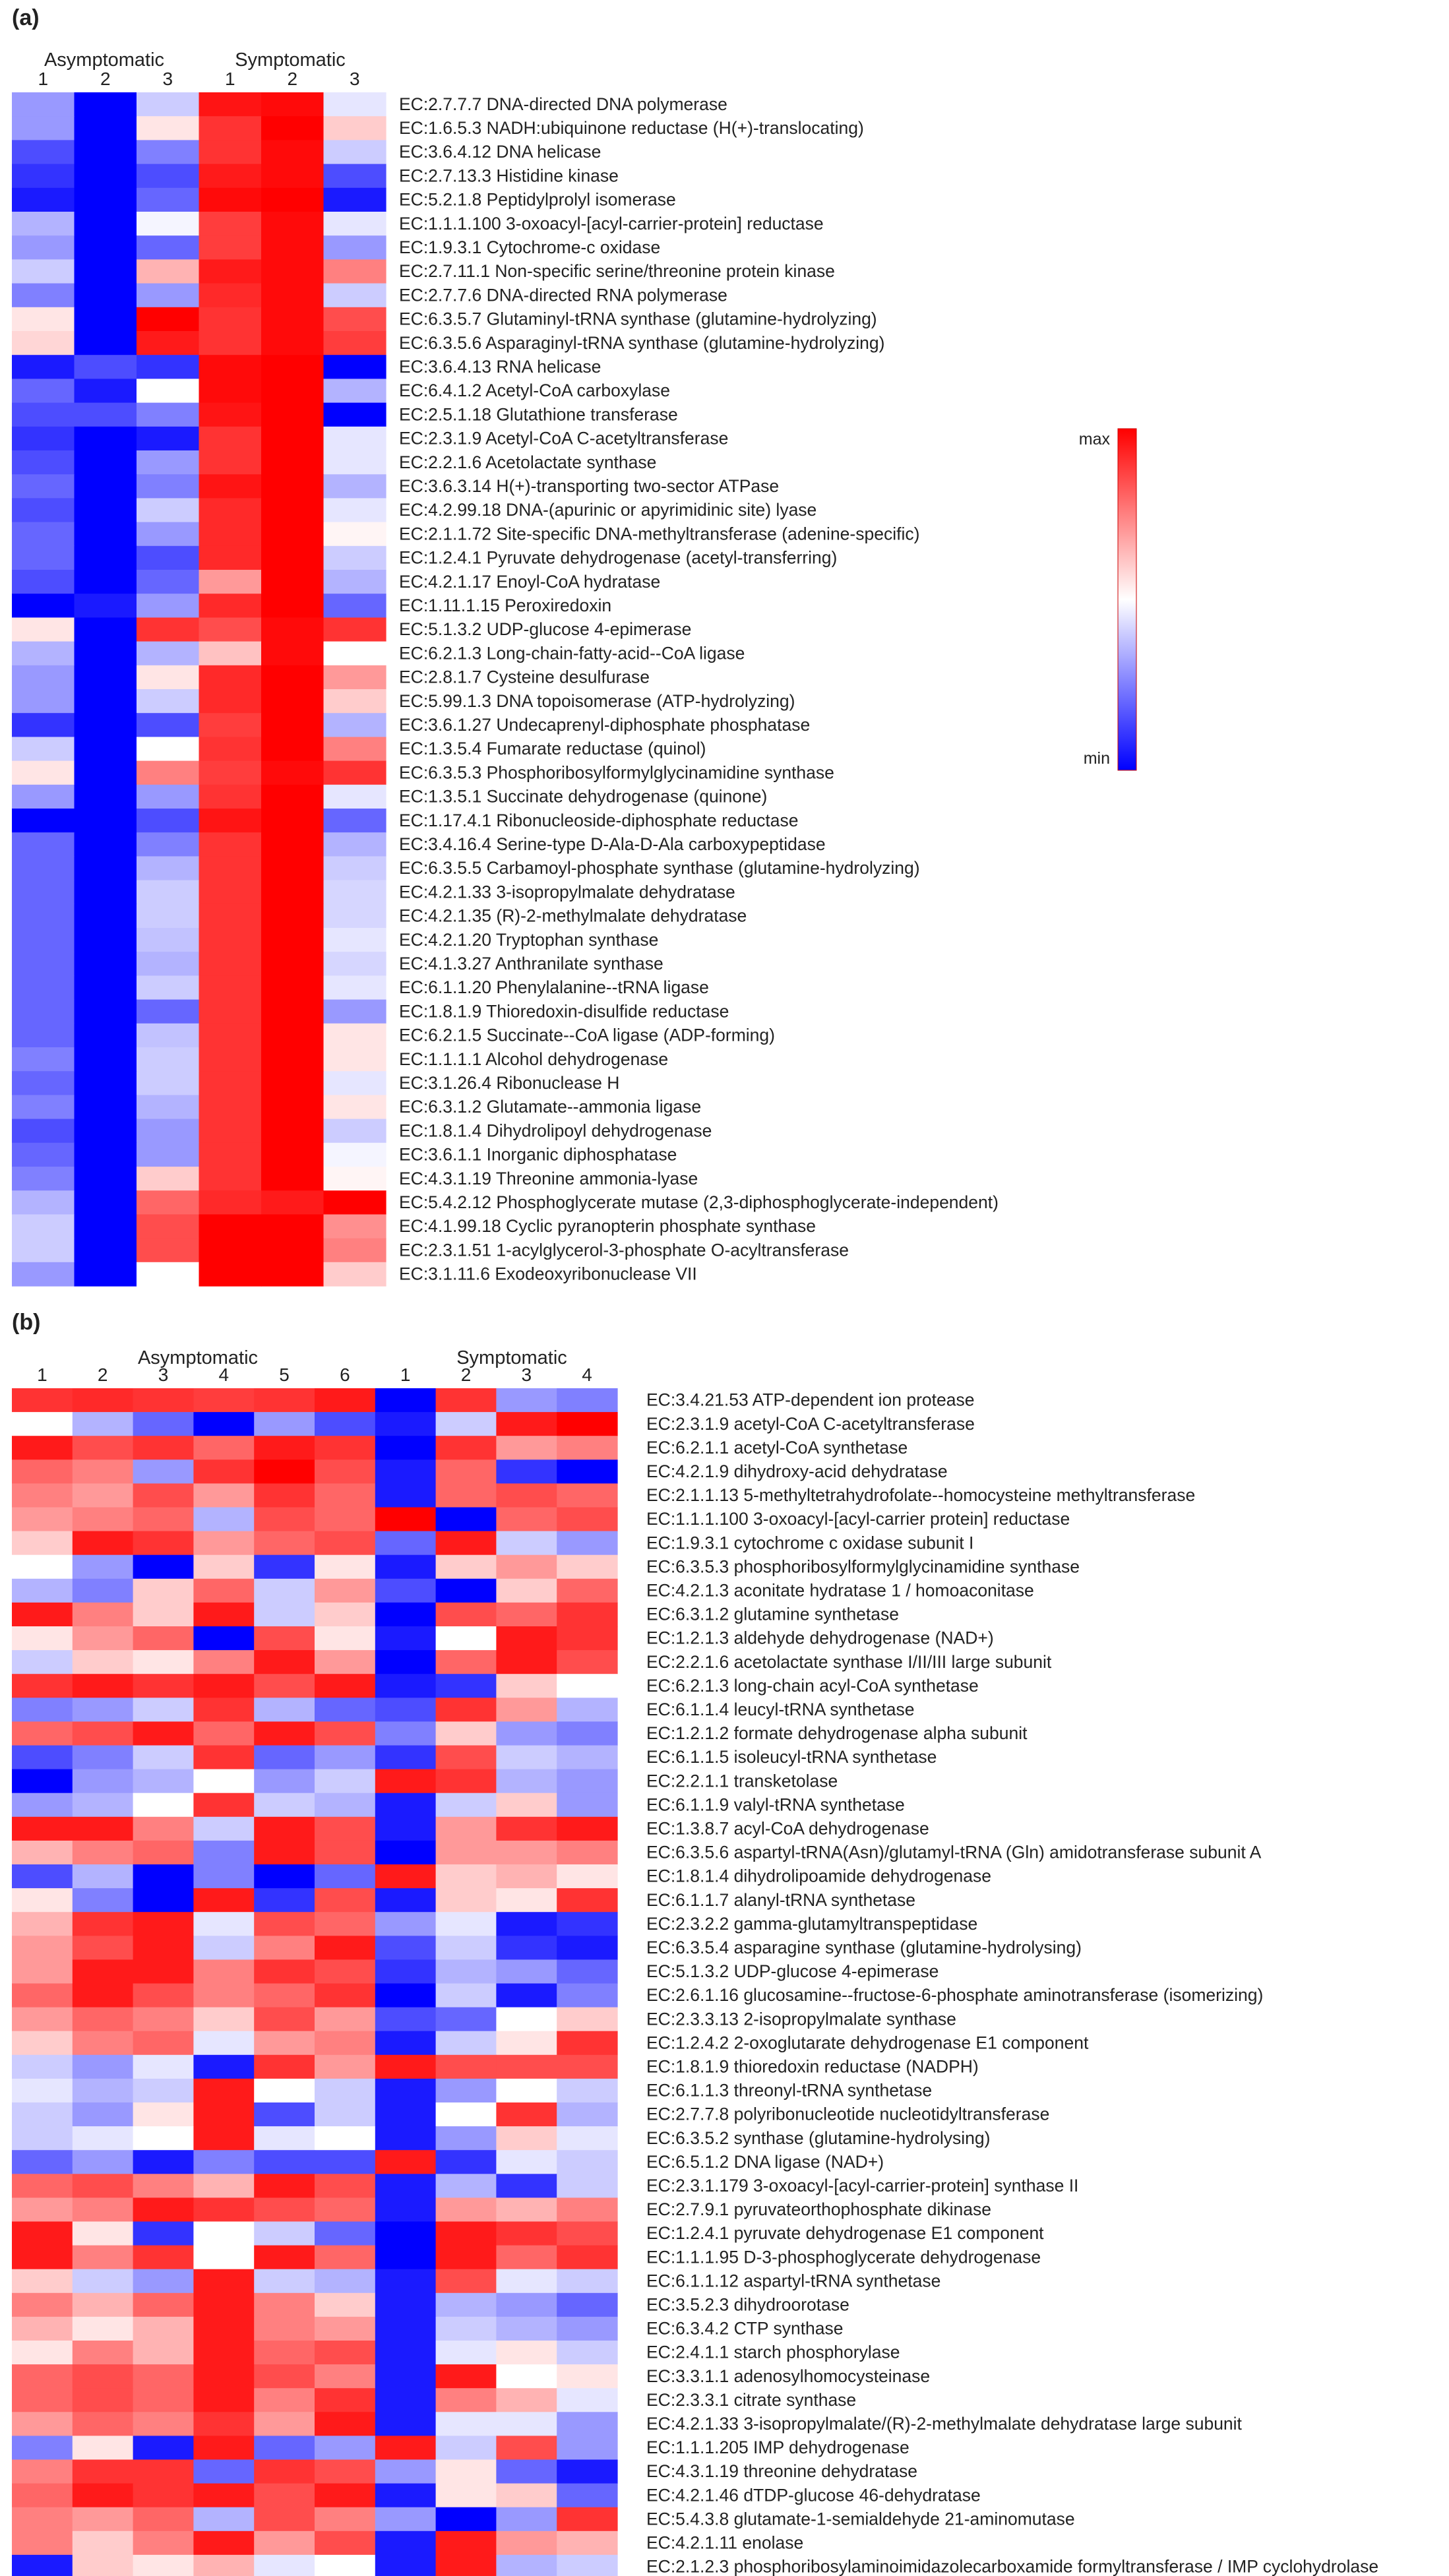  I want to click on b-cell-r13-c4, so click(224, 1686).